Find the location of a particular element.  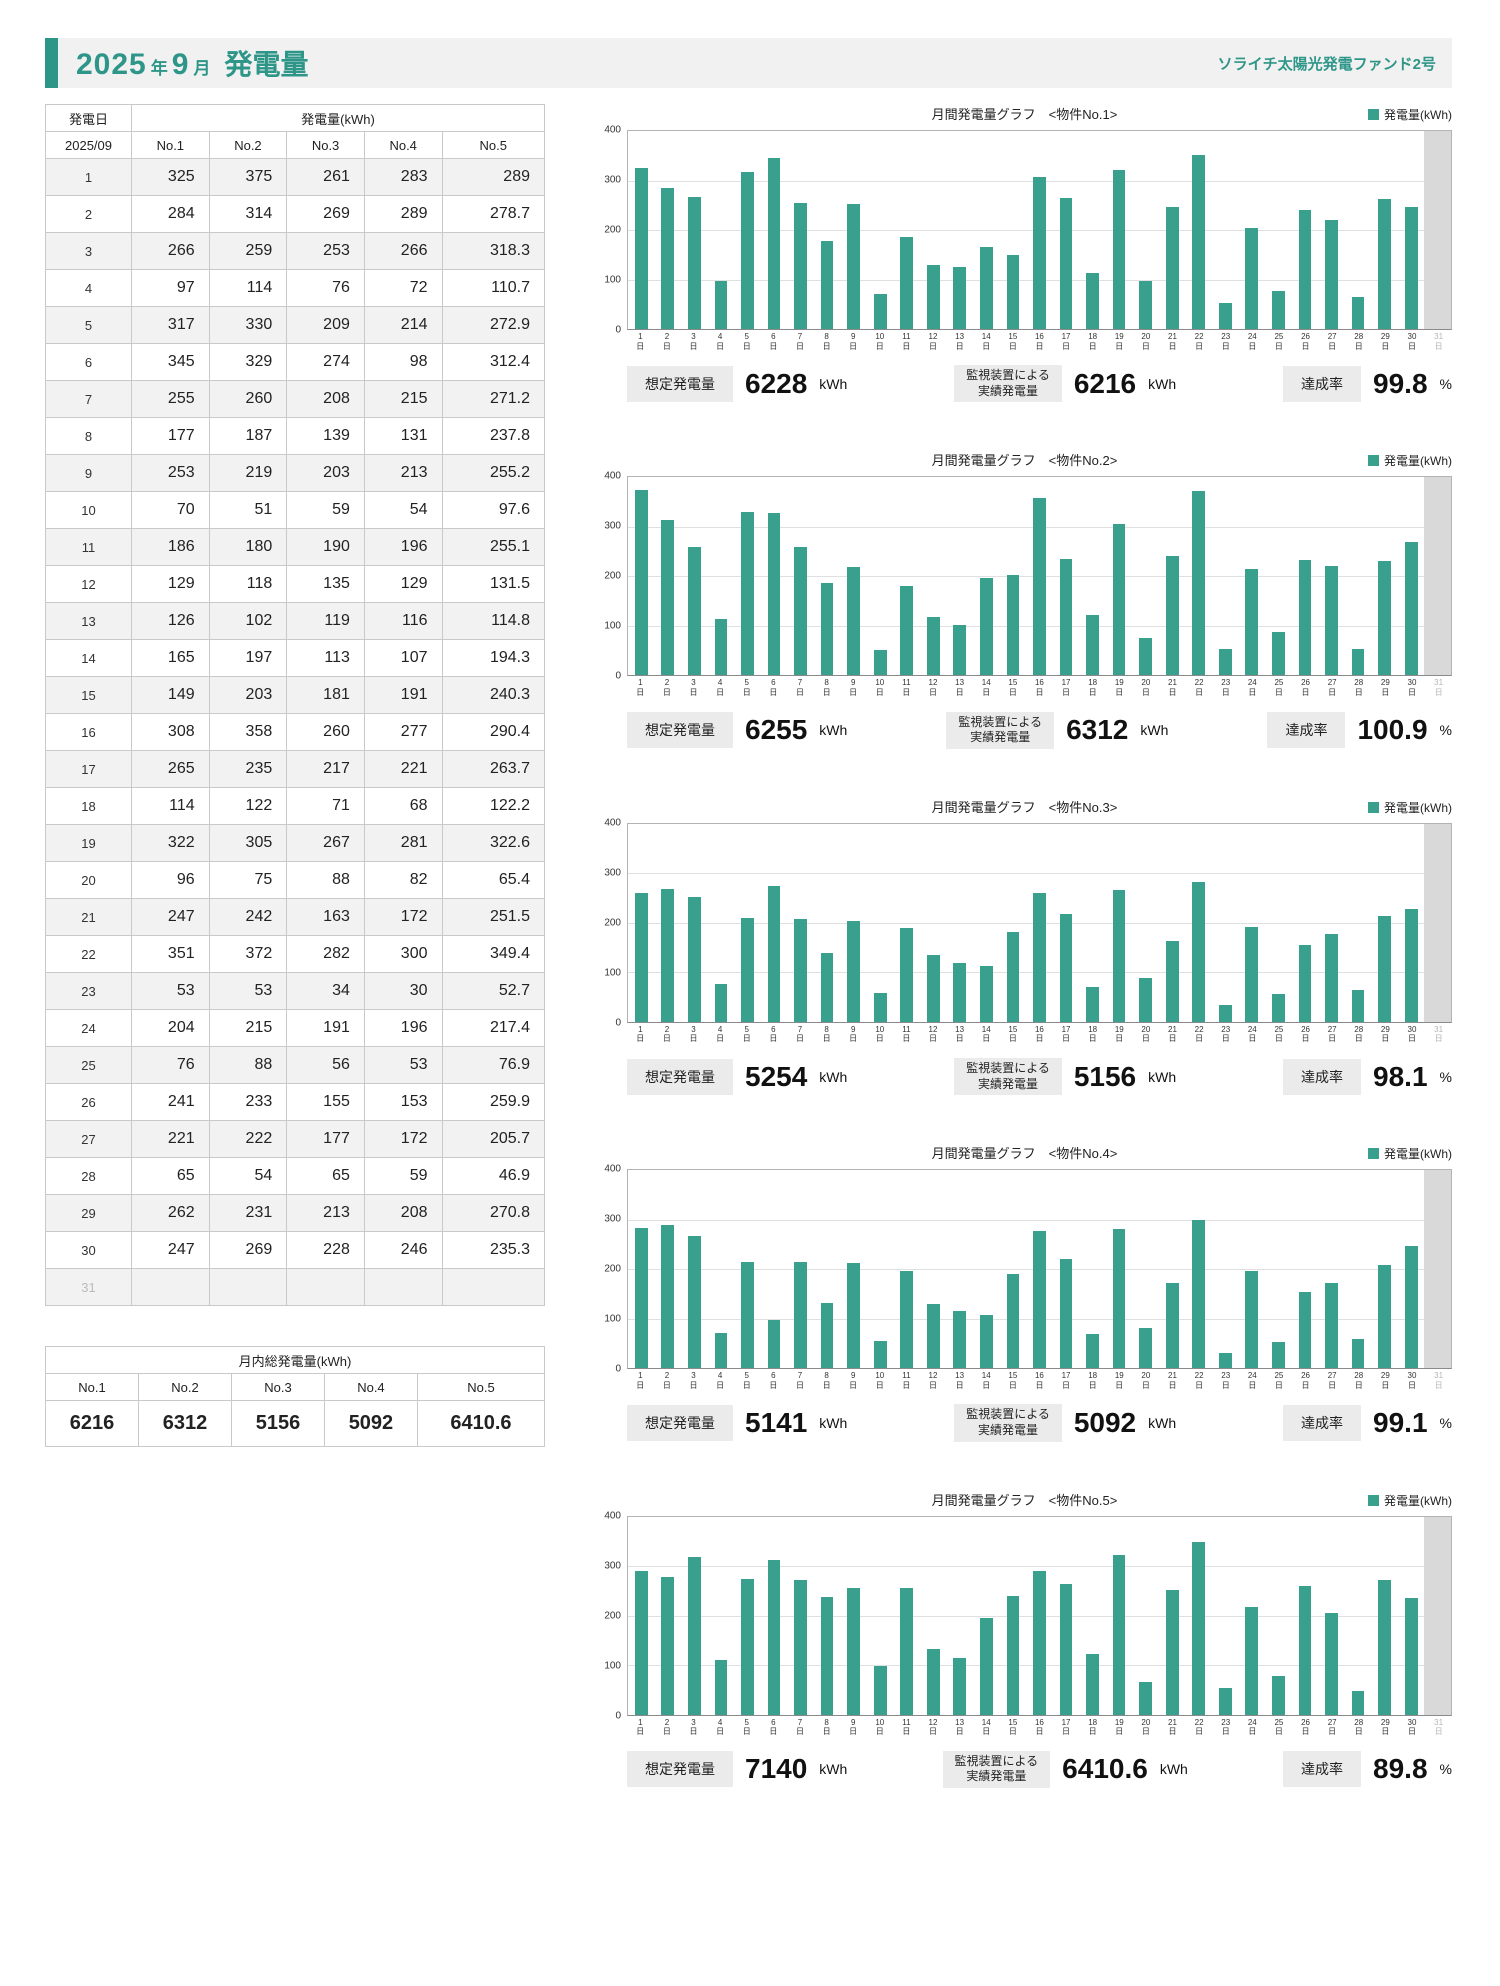

x-tick-day: 11 is located at coordinates (906, 1722).